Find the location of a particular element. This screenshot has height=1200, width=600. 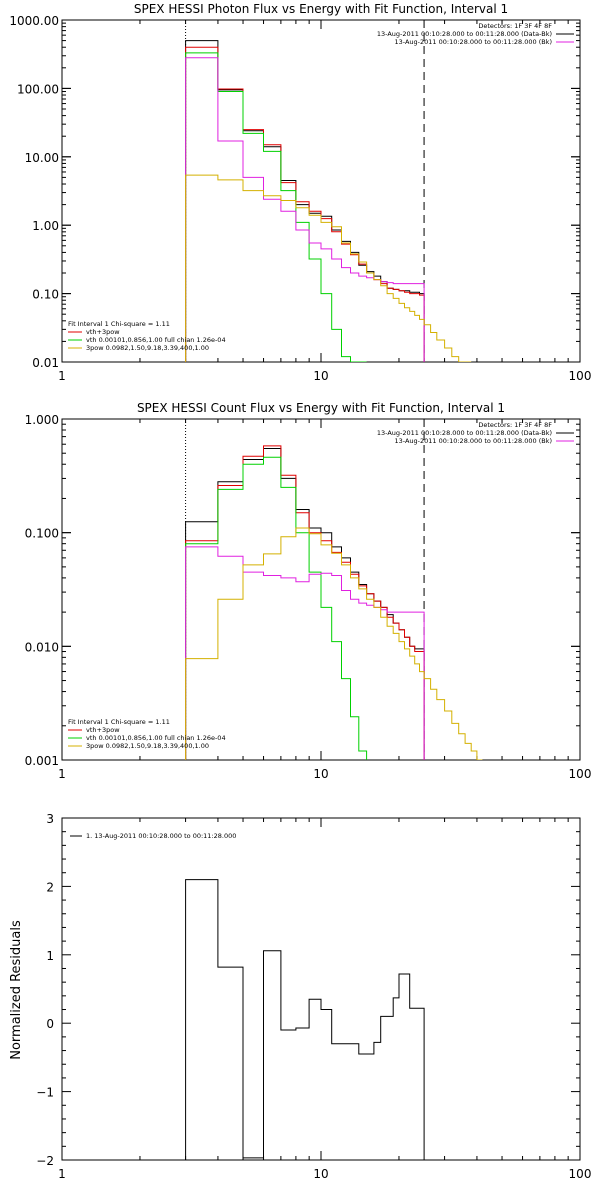

y-tick-label: 1 is located at coordinates (50, 956).